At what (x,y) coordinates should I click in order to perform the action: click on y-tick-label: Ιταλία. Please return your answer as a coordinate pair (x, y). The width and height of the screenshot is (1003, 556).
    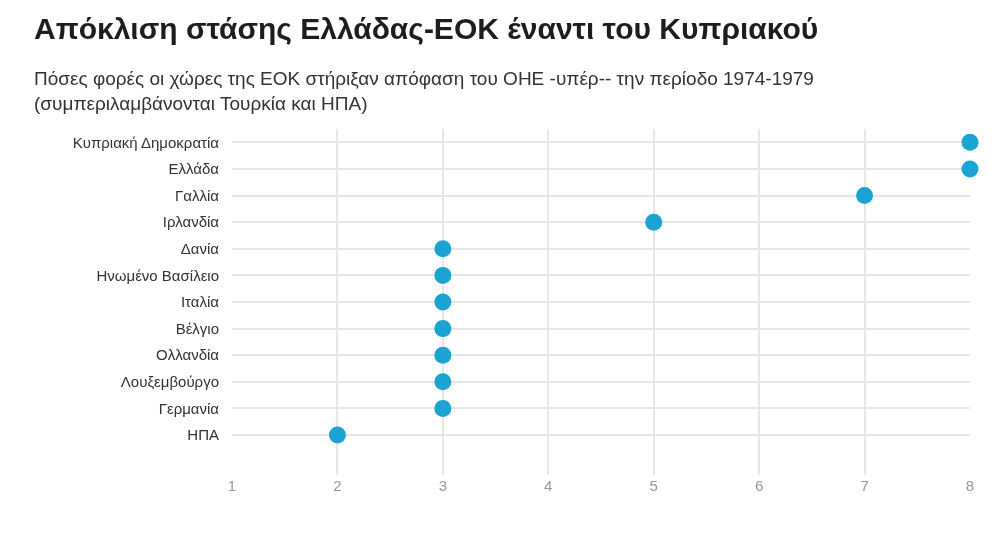
    Looking at the image, I should click on (200, 302).